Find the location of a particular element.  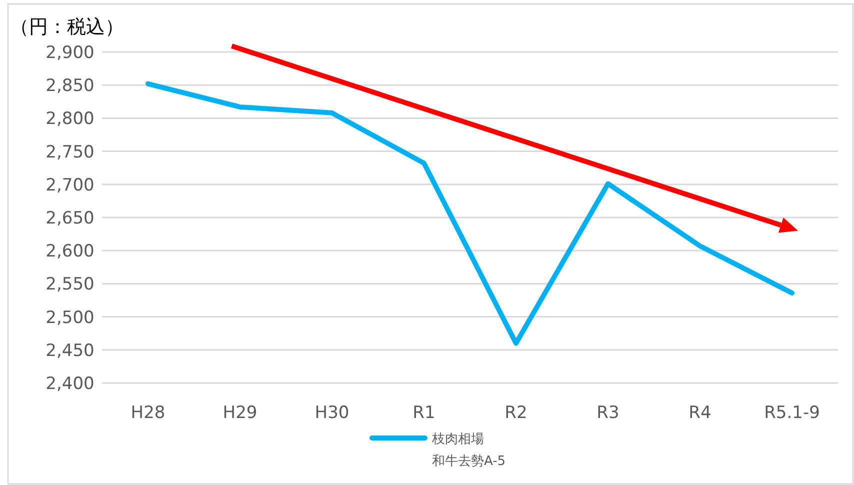

y-tick-label: 2,750 is located at coordinates (70, 152).